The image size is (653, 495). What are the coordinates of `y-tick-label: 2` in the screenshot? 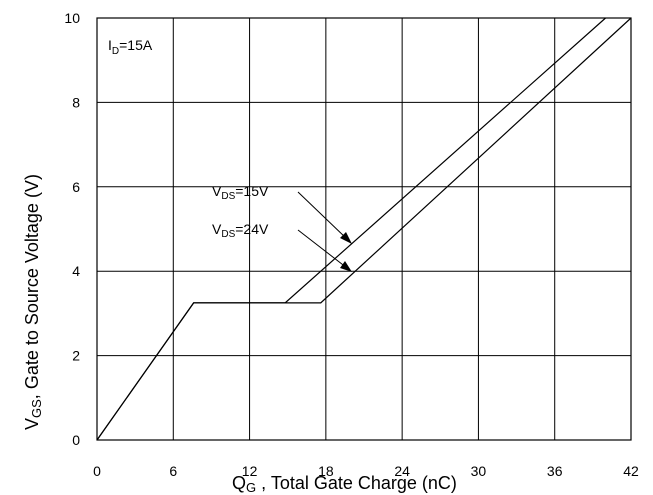 It's located at (76, 356).